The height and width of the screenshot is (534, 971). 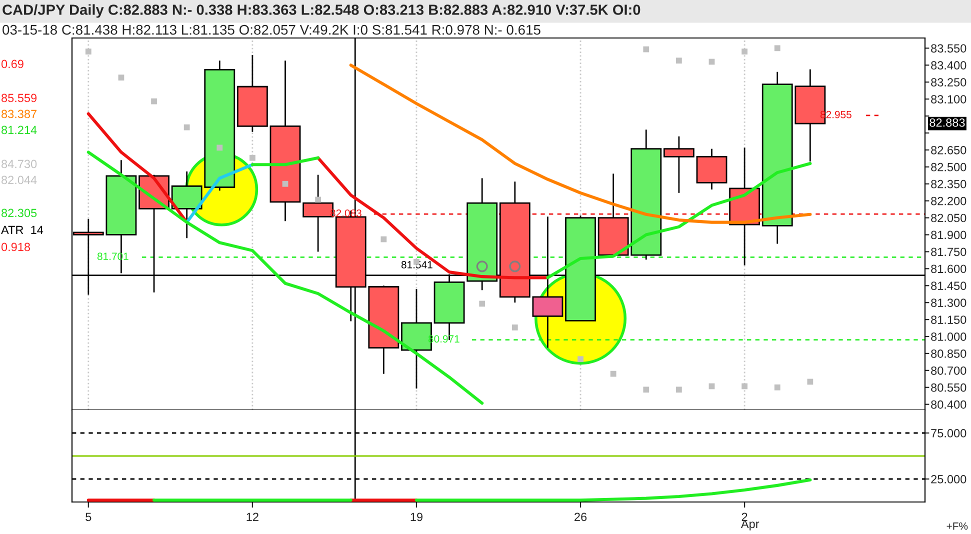 I want to click on x-tick-label: 26, so click(x=580, y=517).